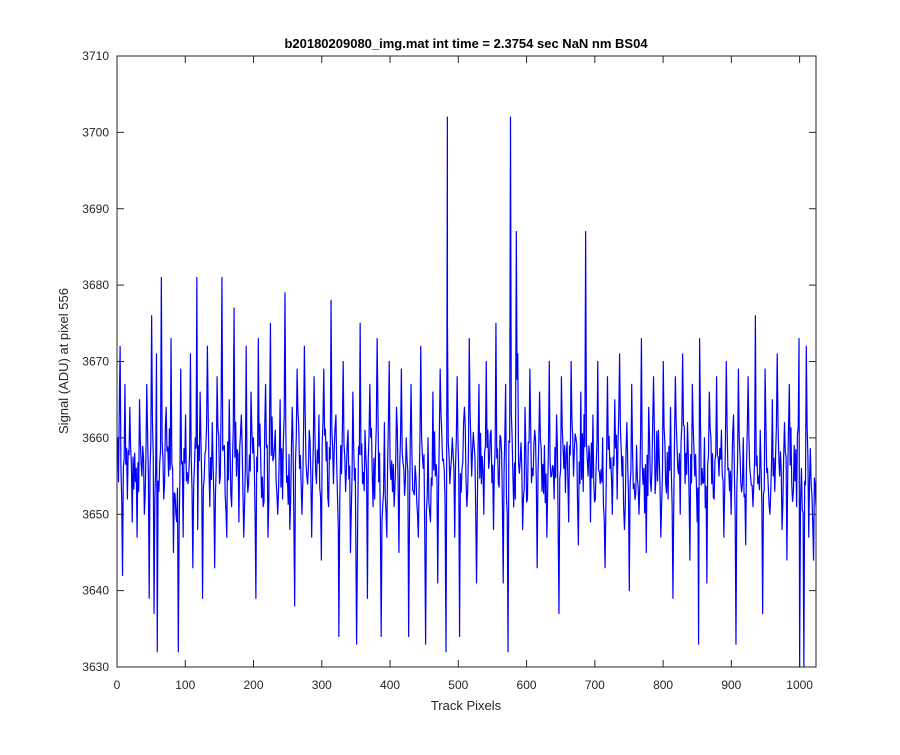 The width and height of the screenshot is (900, 755). What do you see at coordinates (95, 514) in the screenshot?
I see `y-tick-label: 3650` at bounding box center [95, 514].